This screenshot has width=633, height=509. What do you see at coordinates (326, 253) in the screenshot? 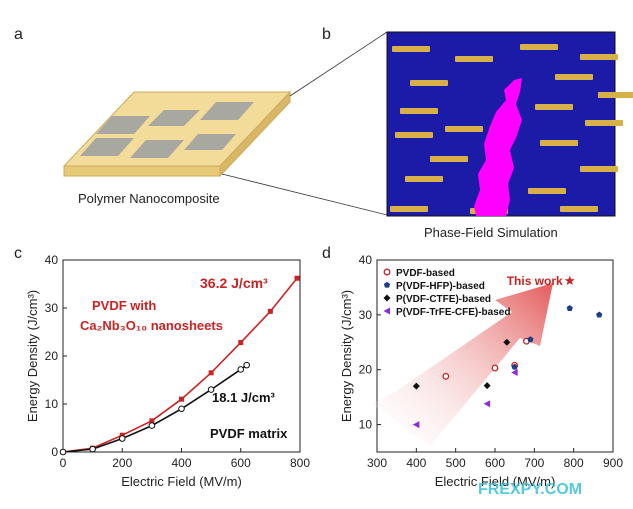
I see `panel-d-label: d` at bounding box center [326, 253].